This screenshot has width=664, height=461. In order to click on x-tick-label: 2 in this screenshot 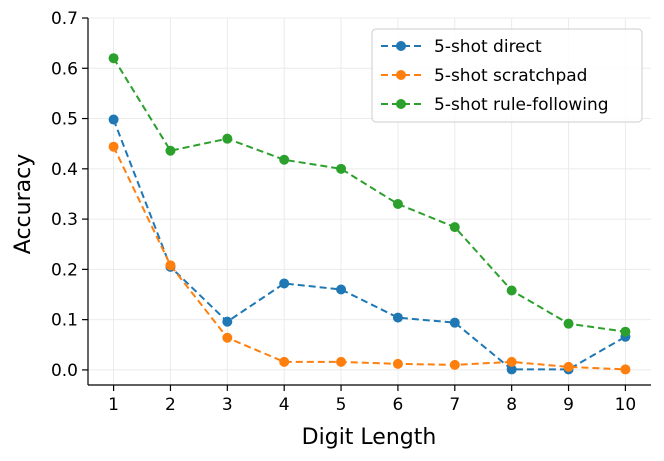, I will do `click(170, 405)`.